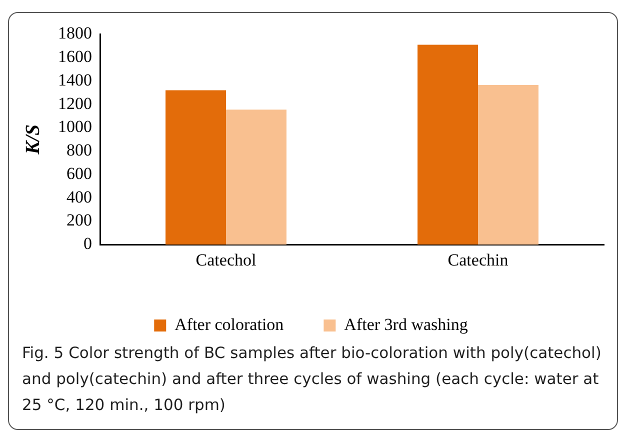 The width and height of the screenshot is (630, 440). Describe the element at coordinates (79, 173) in the screenshot. I see `y-tick-label: 600` at that location.